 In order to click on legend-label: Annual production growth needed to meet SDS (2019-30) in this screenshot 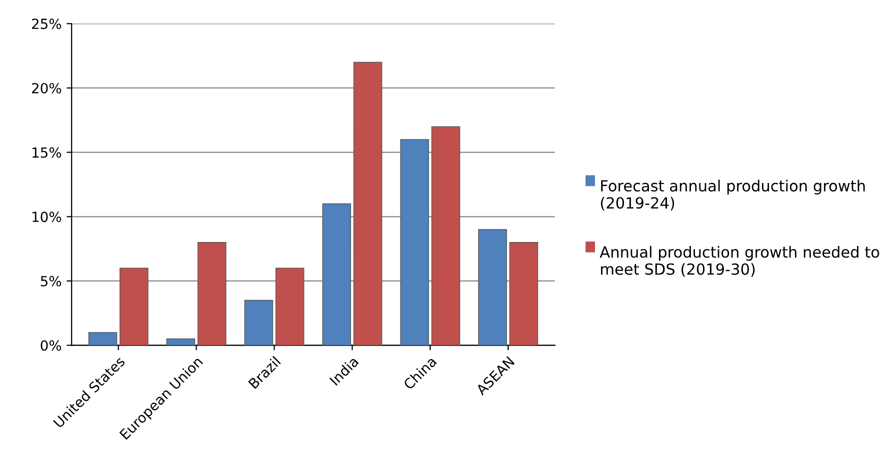, I will do `click(740, 261)`.